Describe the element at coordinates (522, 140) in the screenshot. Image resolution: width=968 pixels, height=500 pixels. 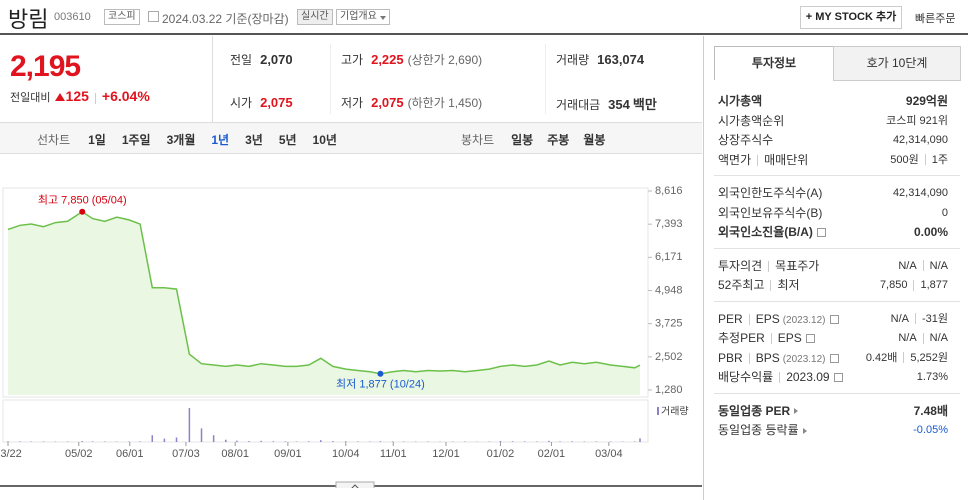
I see `candle-tab: 일봉` at that location.